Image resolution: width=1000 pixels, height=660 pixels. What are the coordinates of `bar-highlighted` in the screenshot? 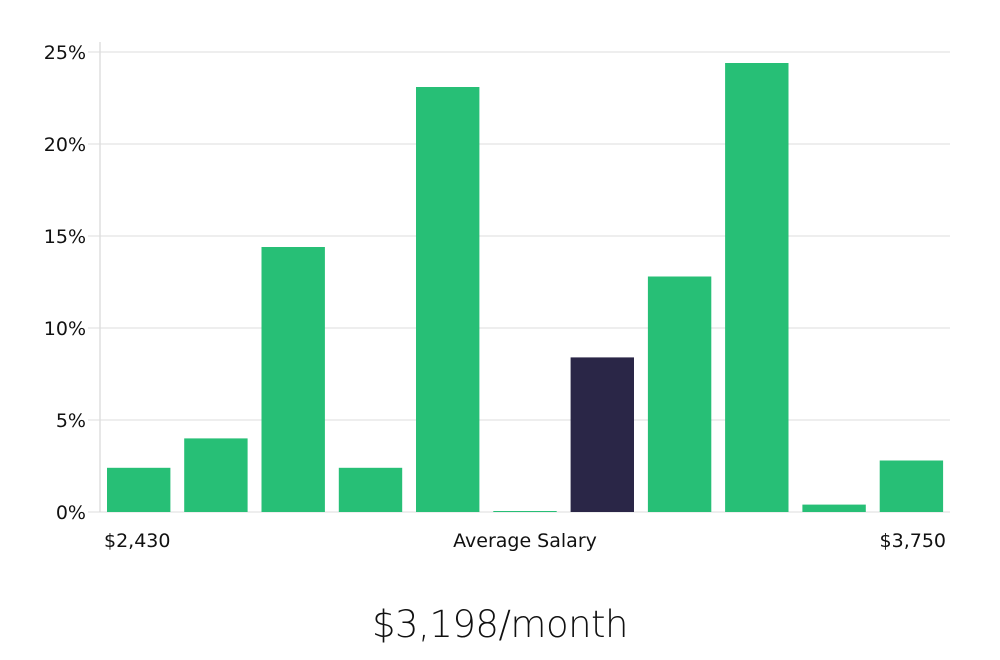 It's located at (602, 434).